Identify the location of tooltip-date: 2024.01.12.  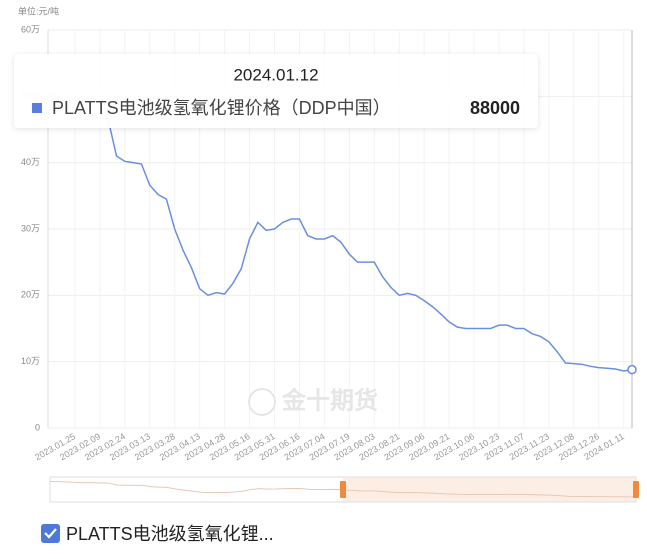
(275, 74).